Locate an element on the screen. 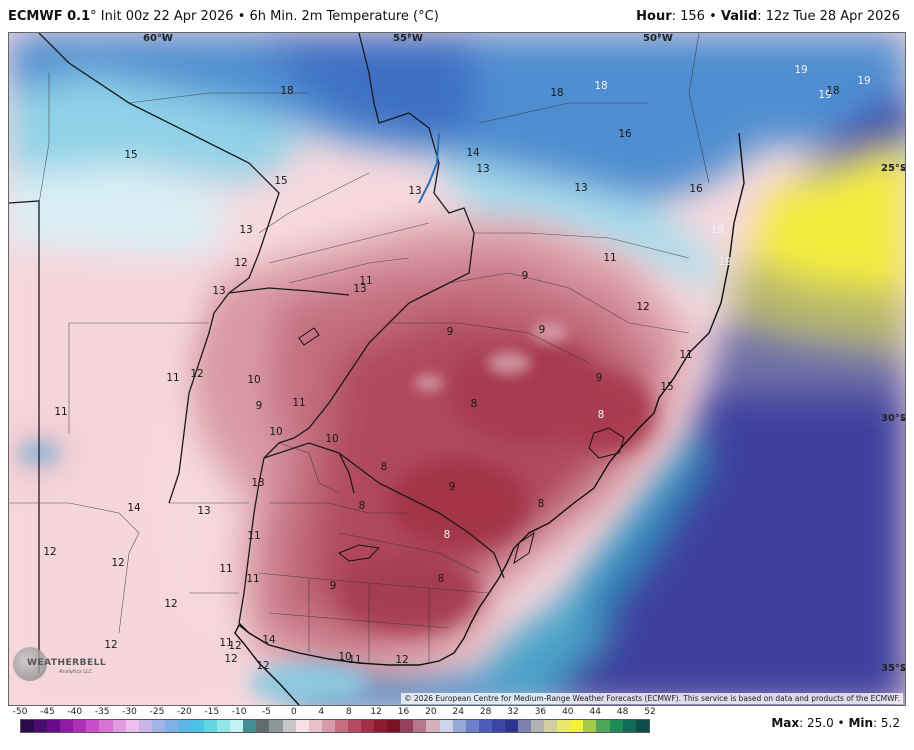 This screenshot has height=750, width=914. colorbar-tick-label: 32 is located at coordinates (513, 712).